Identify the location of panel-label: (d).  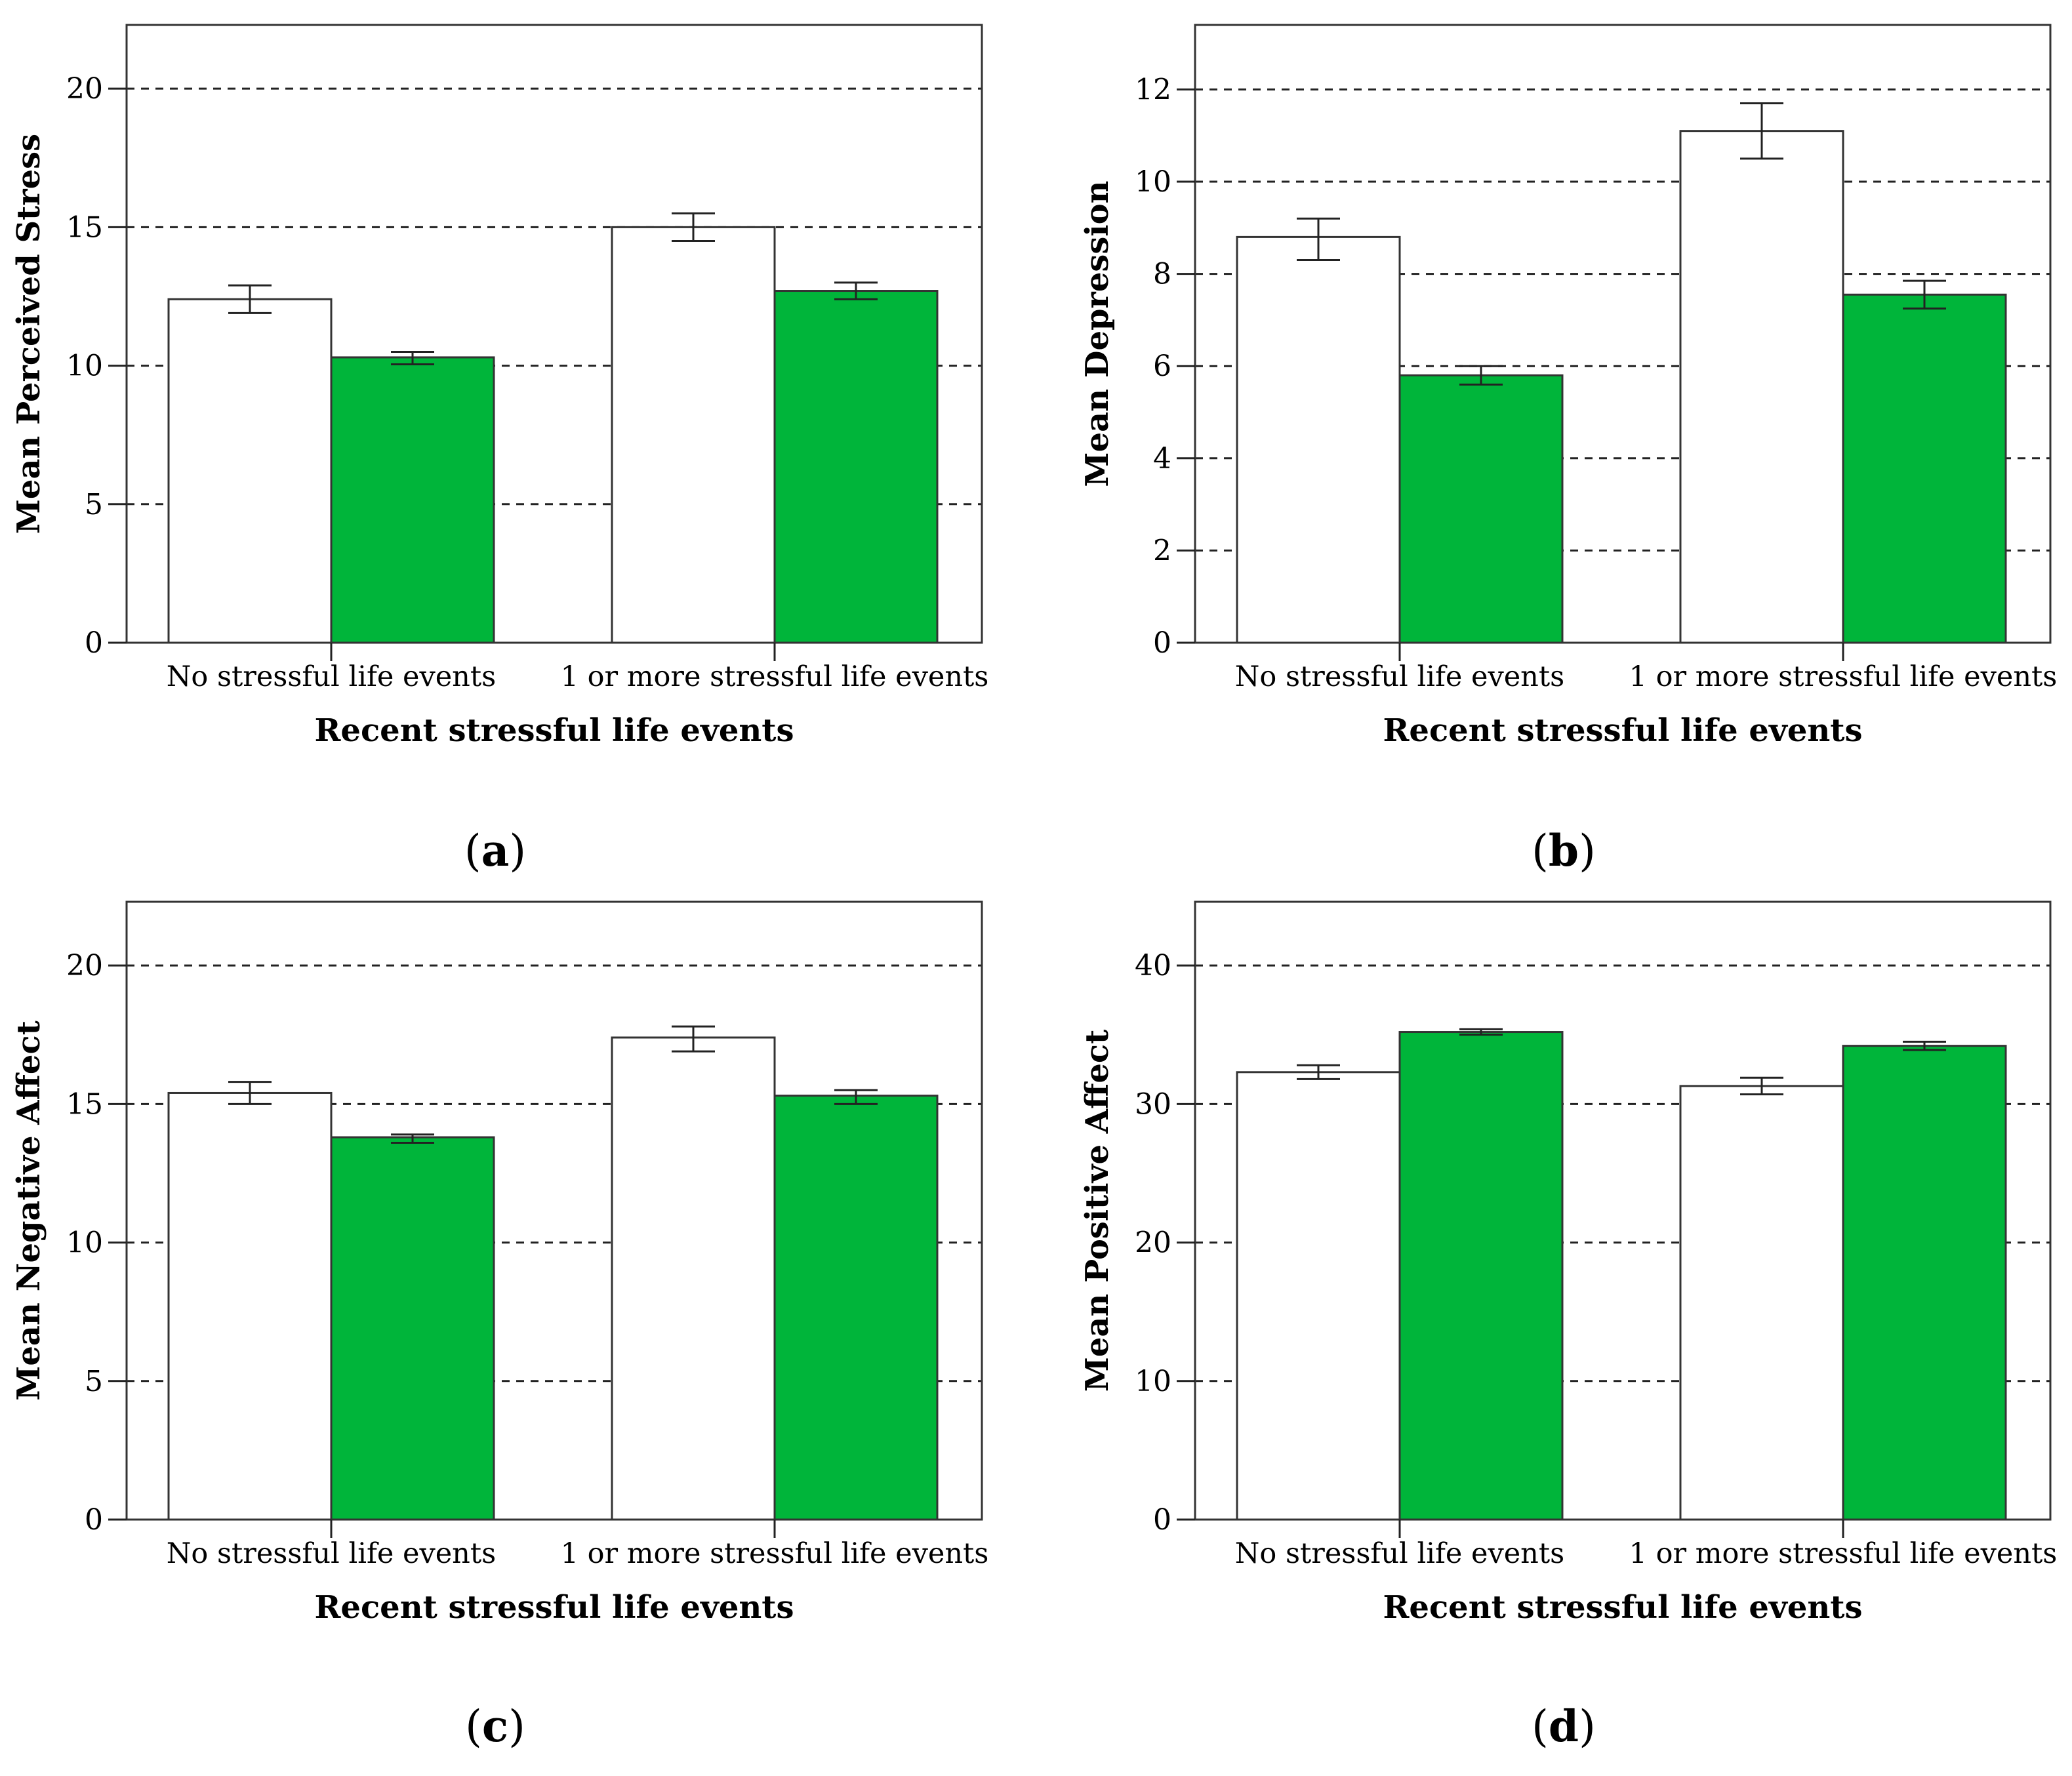
(1564, 1727).